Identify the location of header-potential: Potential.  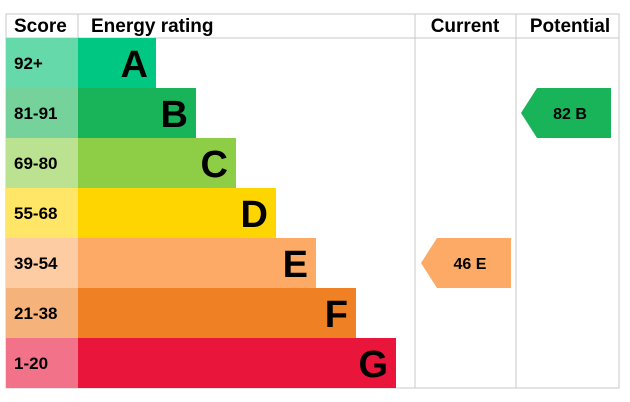
(570, 26).